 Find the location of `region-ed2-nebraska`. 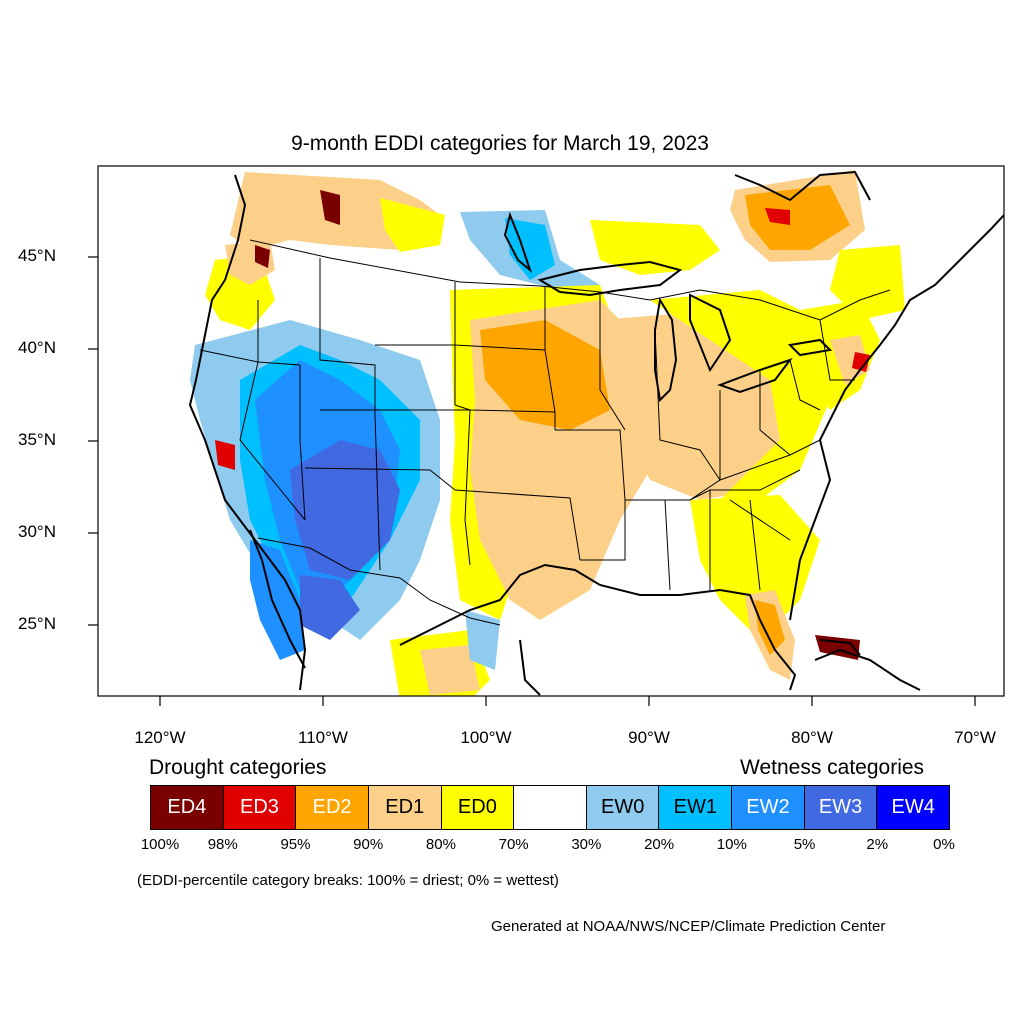

region-ed2-nebraska is located at coordinates (545, 375).